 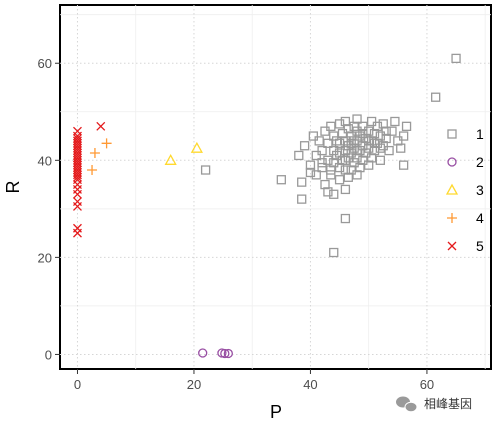 I want to click on legend: 1 2 3 4 5, so click(x=464, y=190).